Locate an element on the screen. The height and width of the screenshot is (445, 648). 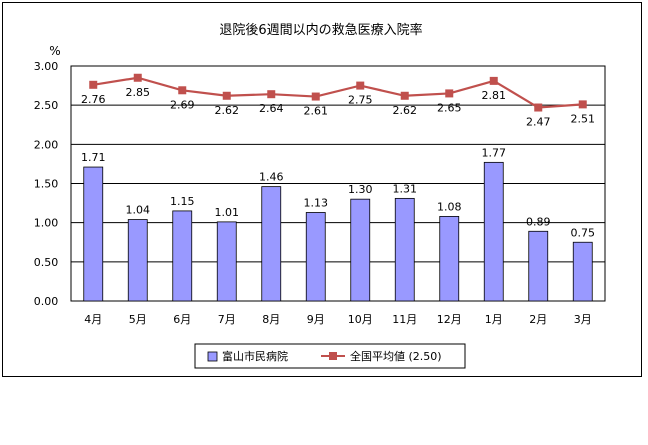
line-data-label: 2.69 is located at coordinates (182, 104).